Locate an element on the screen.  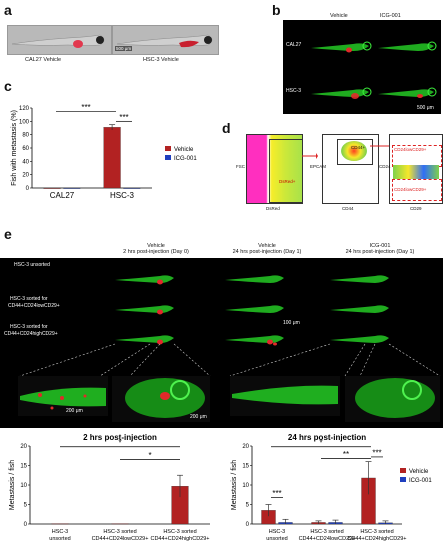
e-row-unsorted: HSC-3 unsorted is located at coordinates (32, 265).